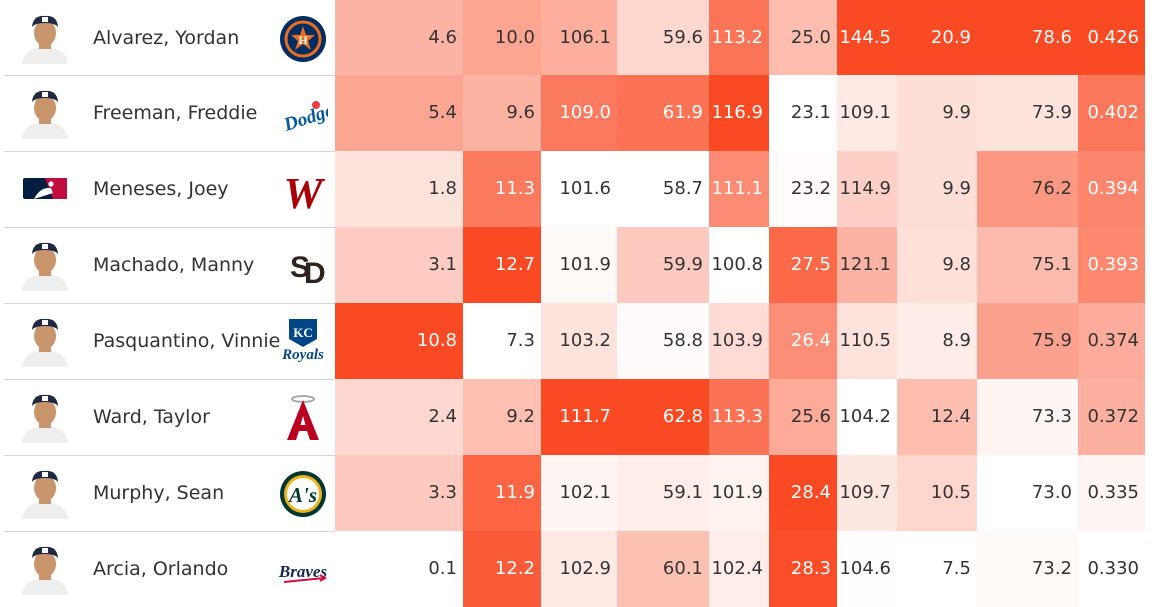 Image resolution: width=1164 pixels, height=607 pixels. Describe the element at coordinates (937, 493) in the screenshot. I see `stat-cell: 10.5` at that location.